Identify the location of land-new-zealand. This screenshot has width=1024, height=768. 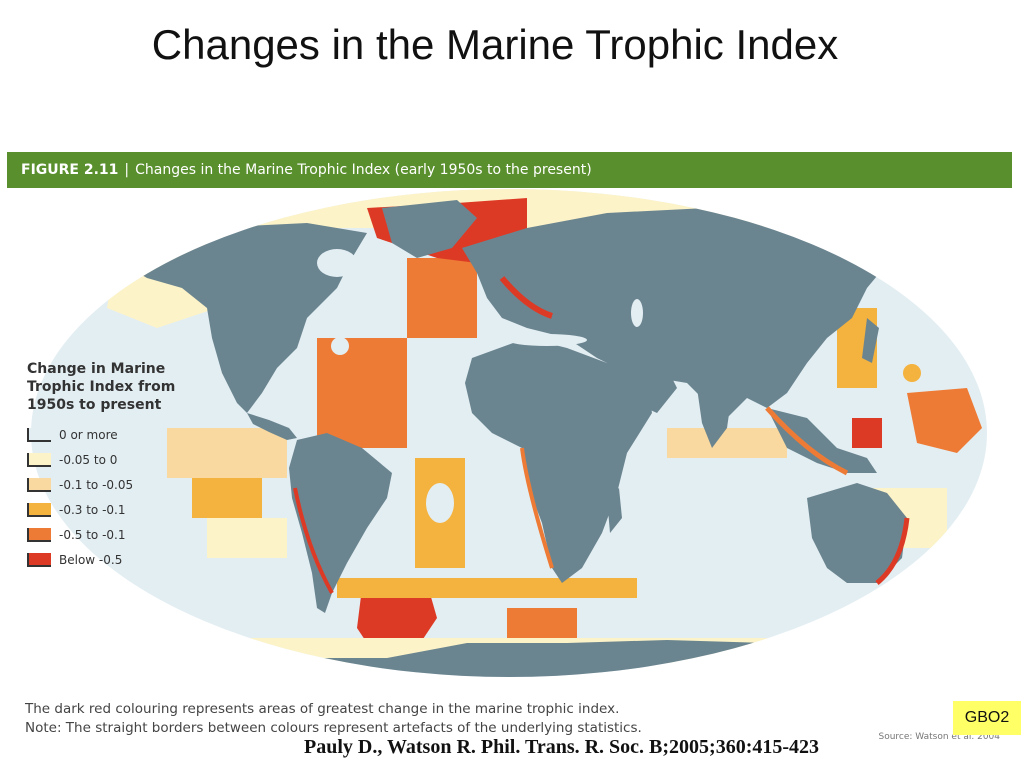
(942, 588).